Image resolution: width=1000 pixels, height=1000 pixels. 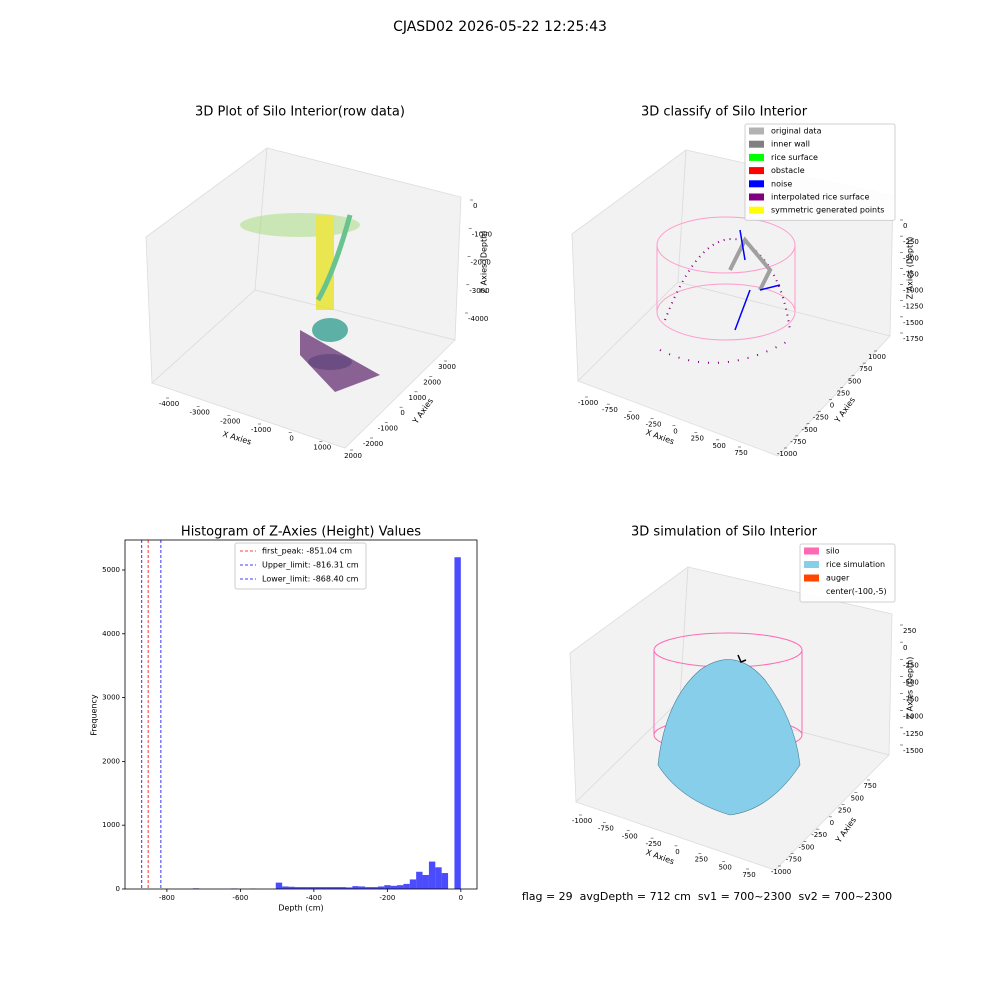 I want to click on z-tick-label: 0, so click(x=905, y=226).